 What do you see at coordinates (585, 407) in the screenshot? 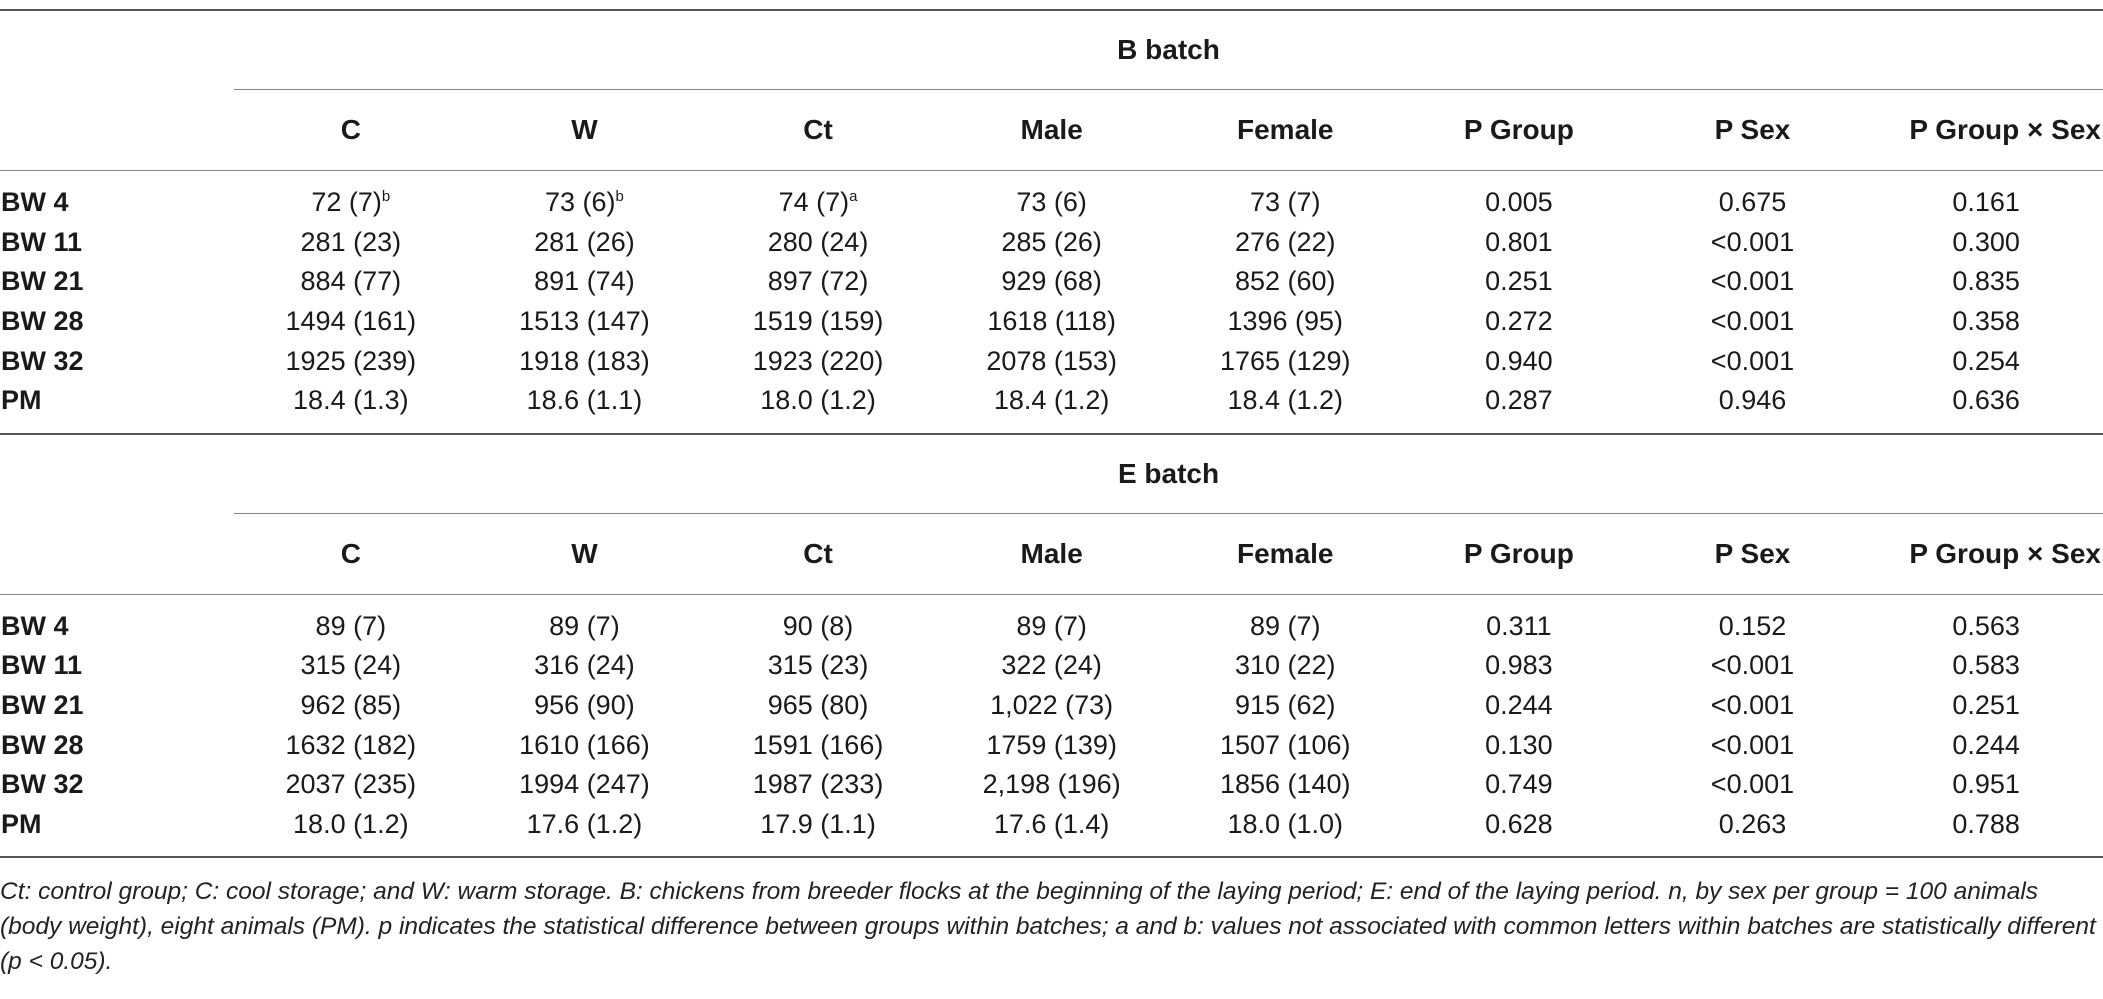
I see `table-cell: 18.6 (1.1)` at bounding box center [585, 407].